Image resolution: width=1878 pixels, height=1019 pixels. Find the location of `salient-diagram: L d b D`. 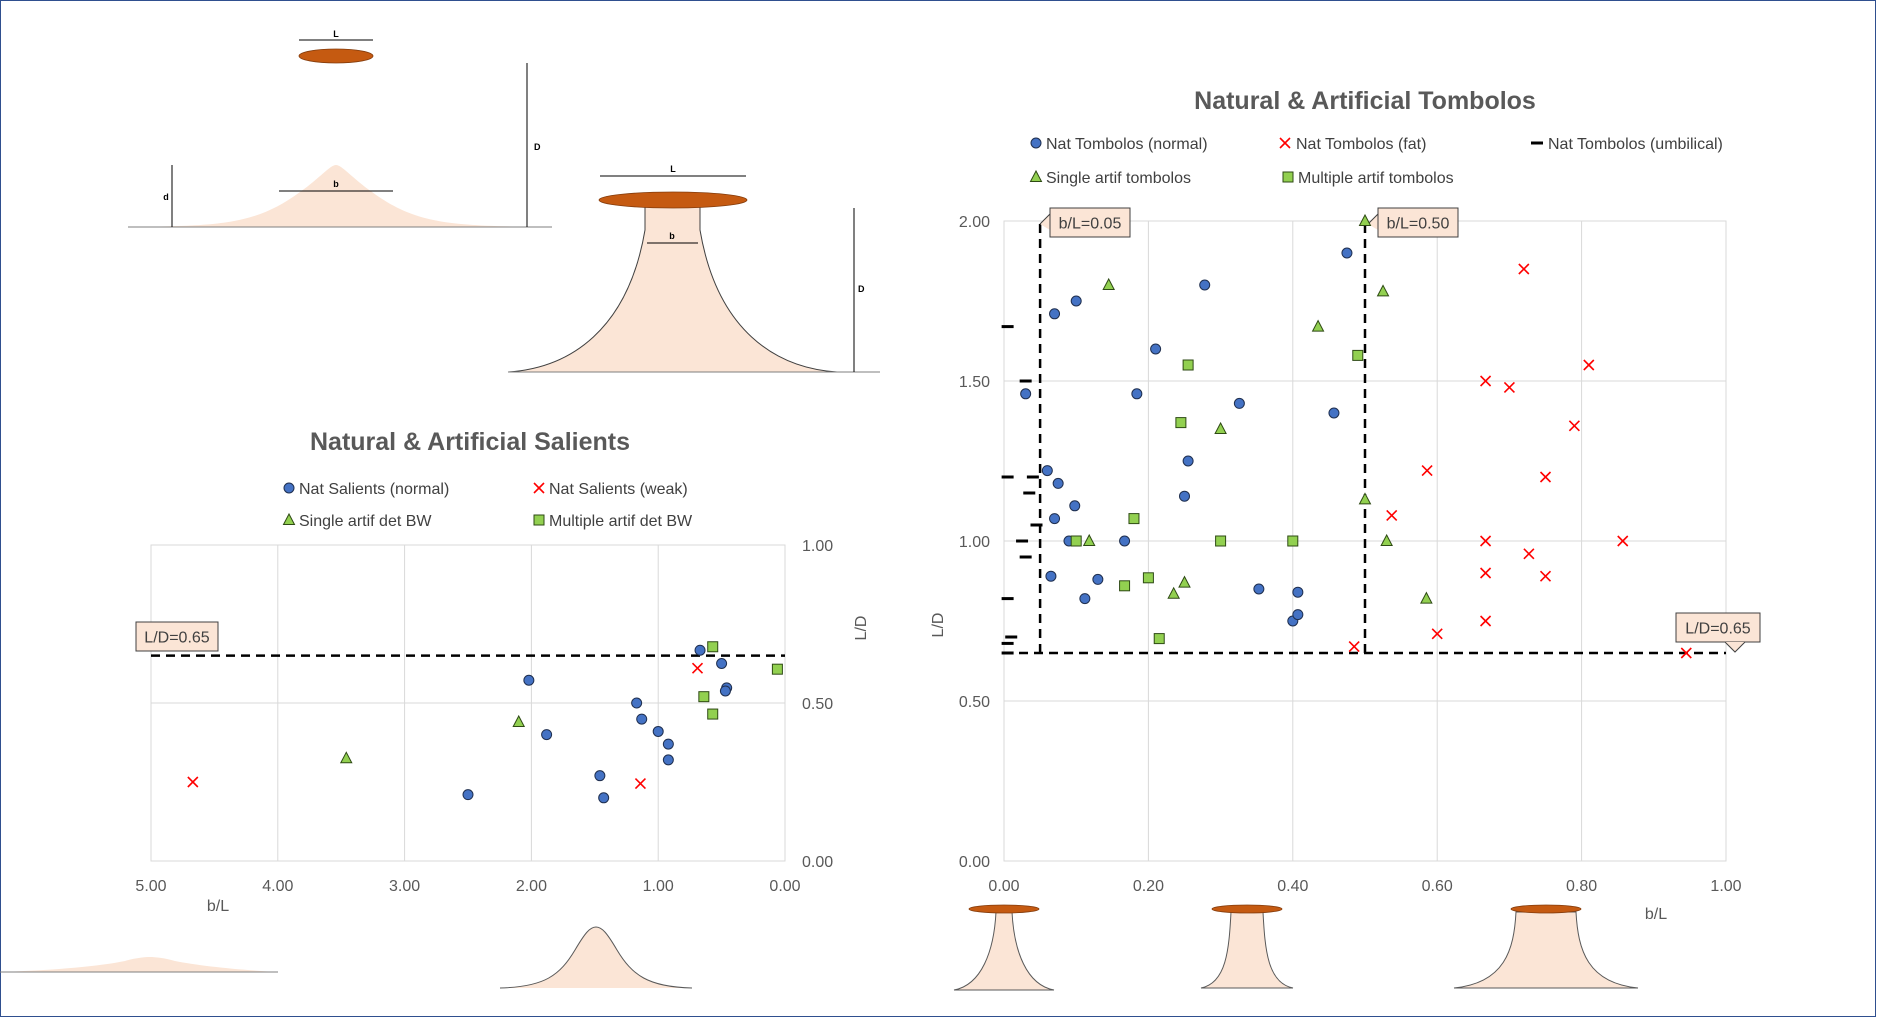

salient-diagram: L d b D is located at coordinates (340, 128).